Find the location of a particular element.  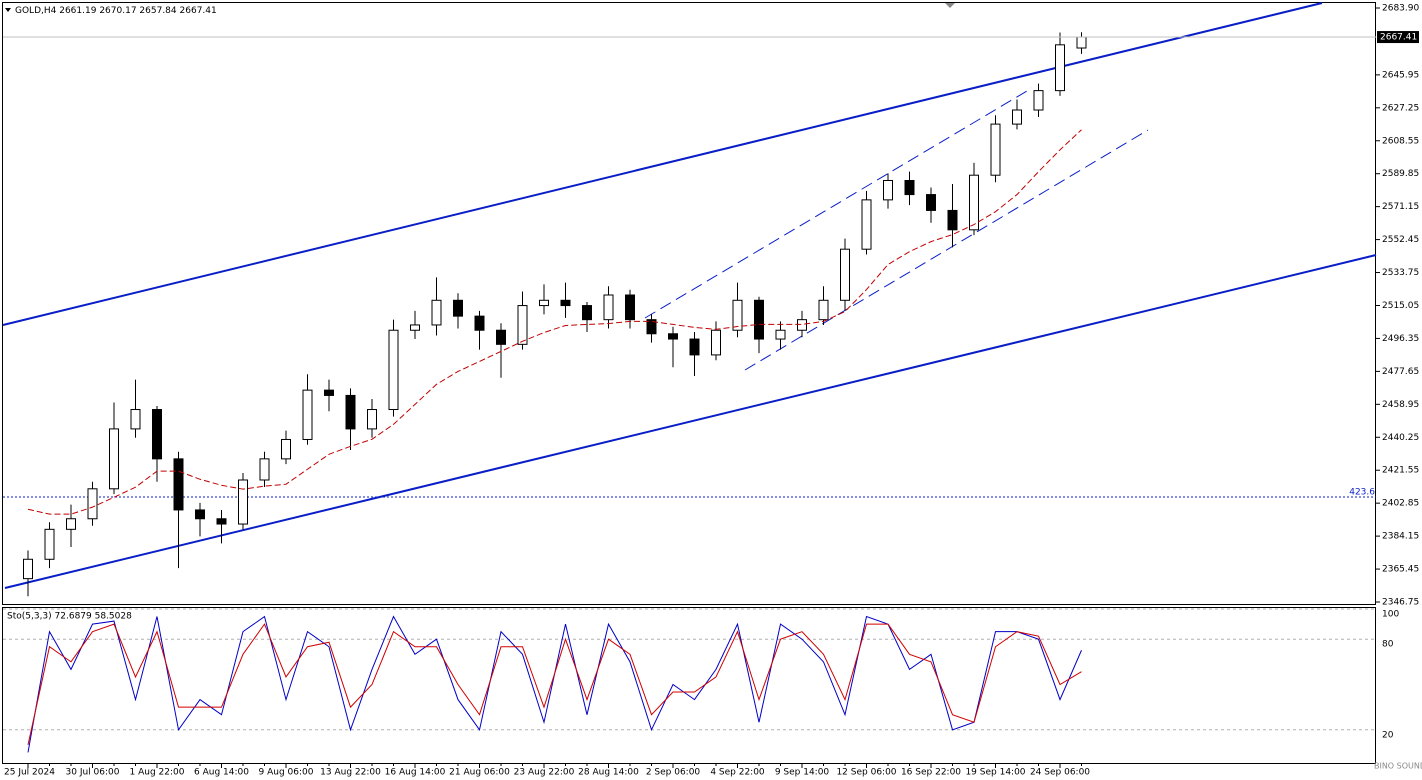

x-tick-label: 24 Sep 06:00 is located at coordinates (1060, 773).